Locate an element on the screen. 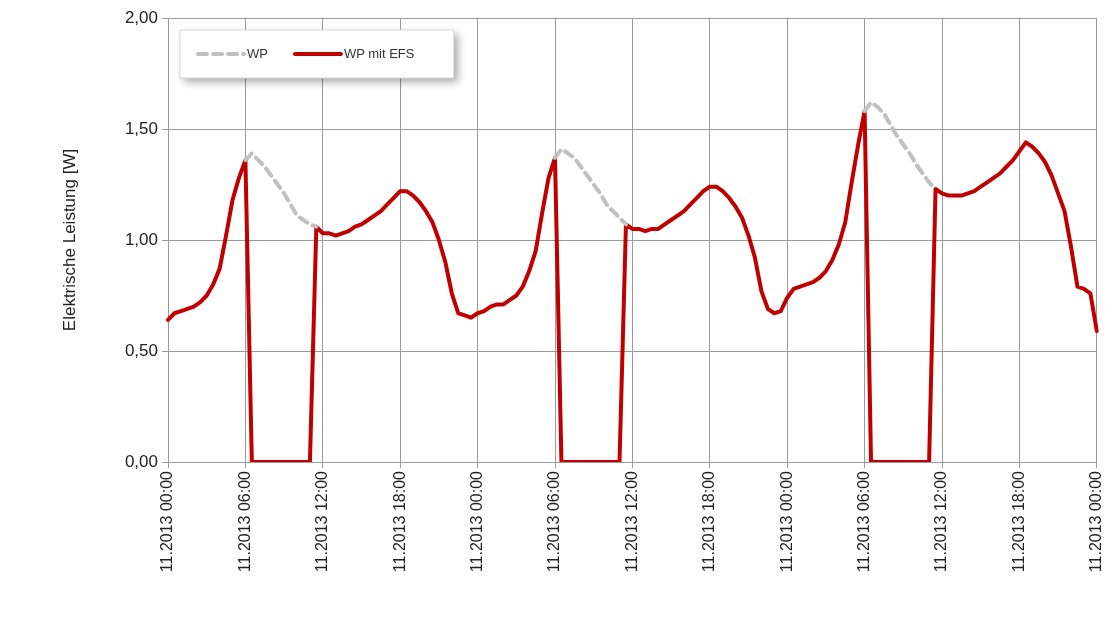  y-tick-label: 1,00 is located at coordinates (141, 239).